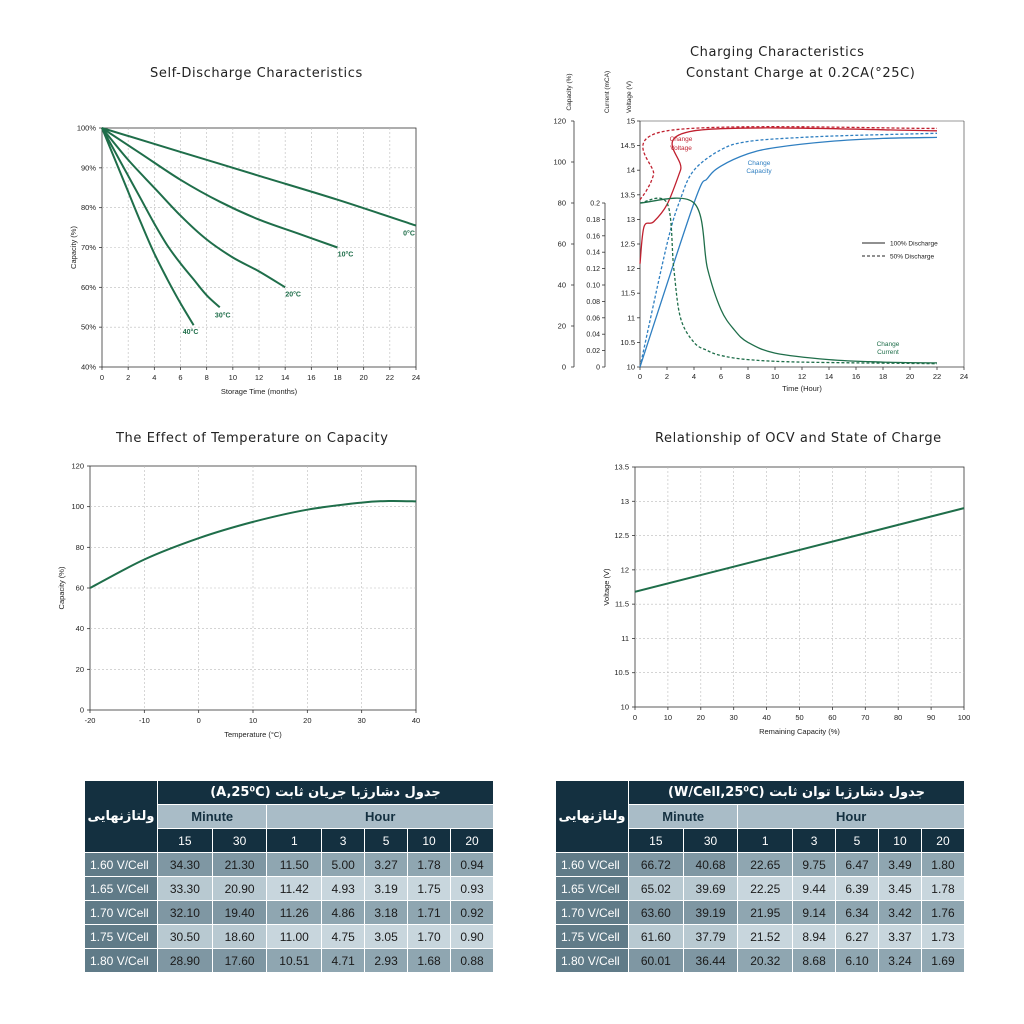 The width and height of the screenshot is (1024, 1024). What do you see at coordinates (593, 335) in the screenshot?
I see `current-tick-label: 0.04` at bounding box center [593, 335].